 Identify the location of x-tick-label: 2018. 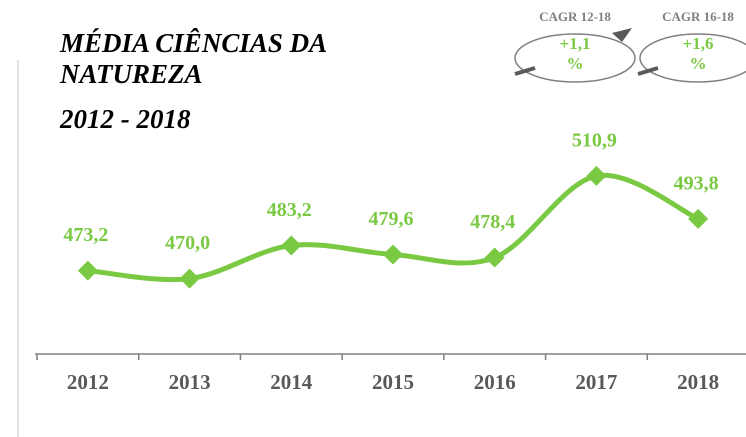
(698, 382).